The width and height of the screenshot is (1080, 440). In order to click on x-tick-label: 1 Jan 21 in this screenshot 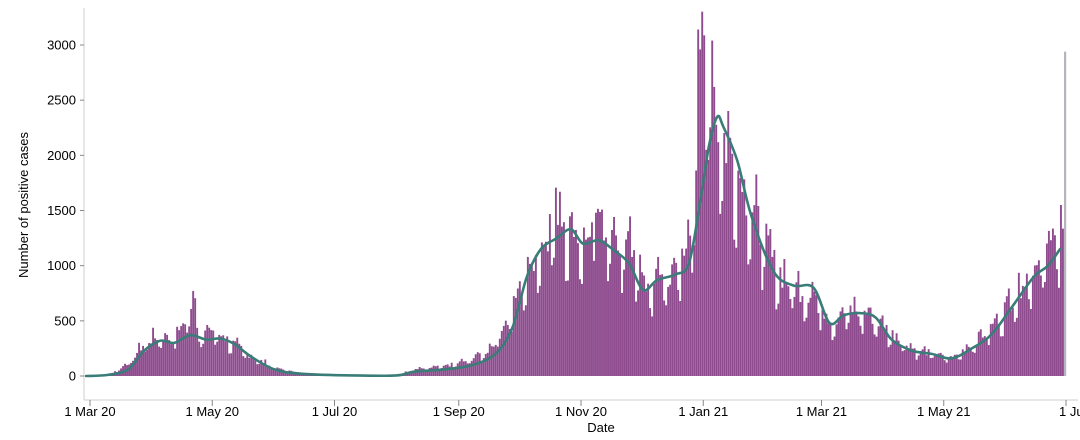, I will do `click(703, 411)`.